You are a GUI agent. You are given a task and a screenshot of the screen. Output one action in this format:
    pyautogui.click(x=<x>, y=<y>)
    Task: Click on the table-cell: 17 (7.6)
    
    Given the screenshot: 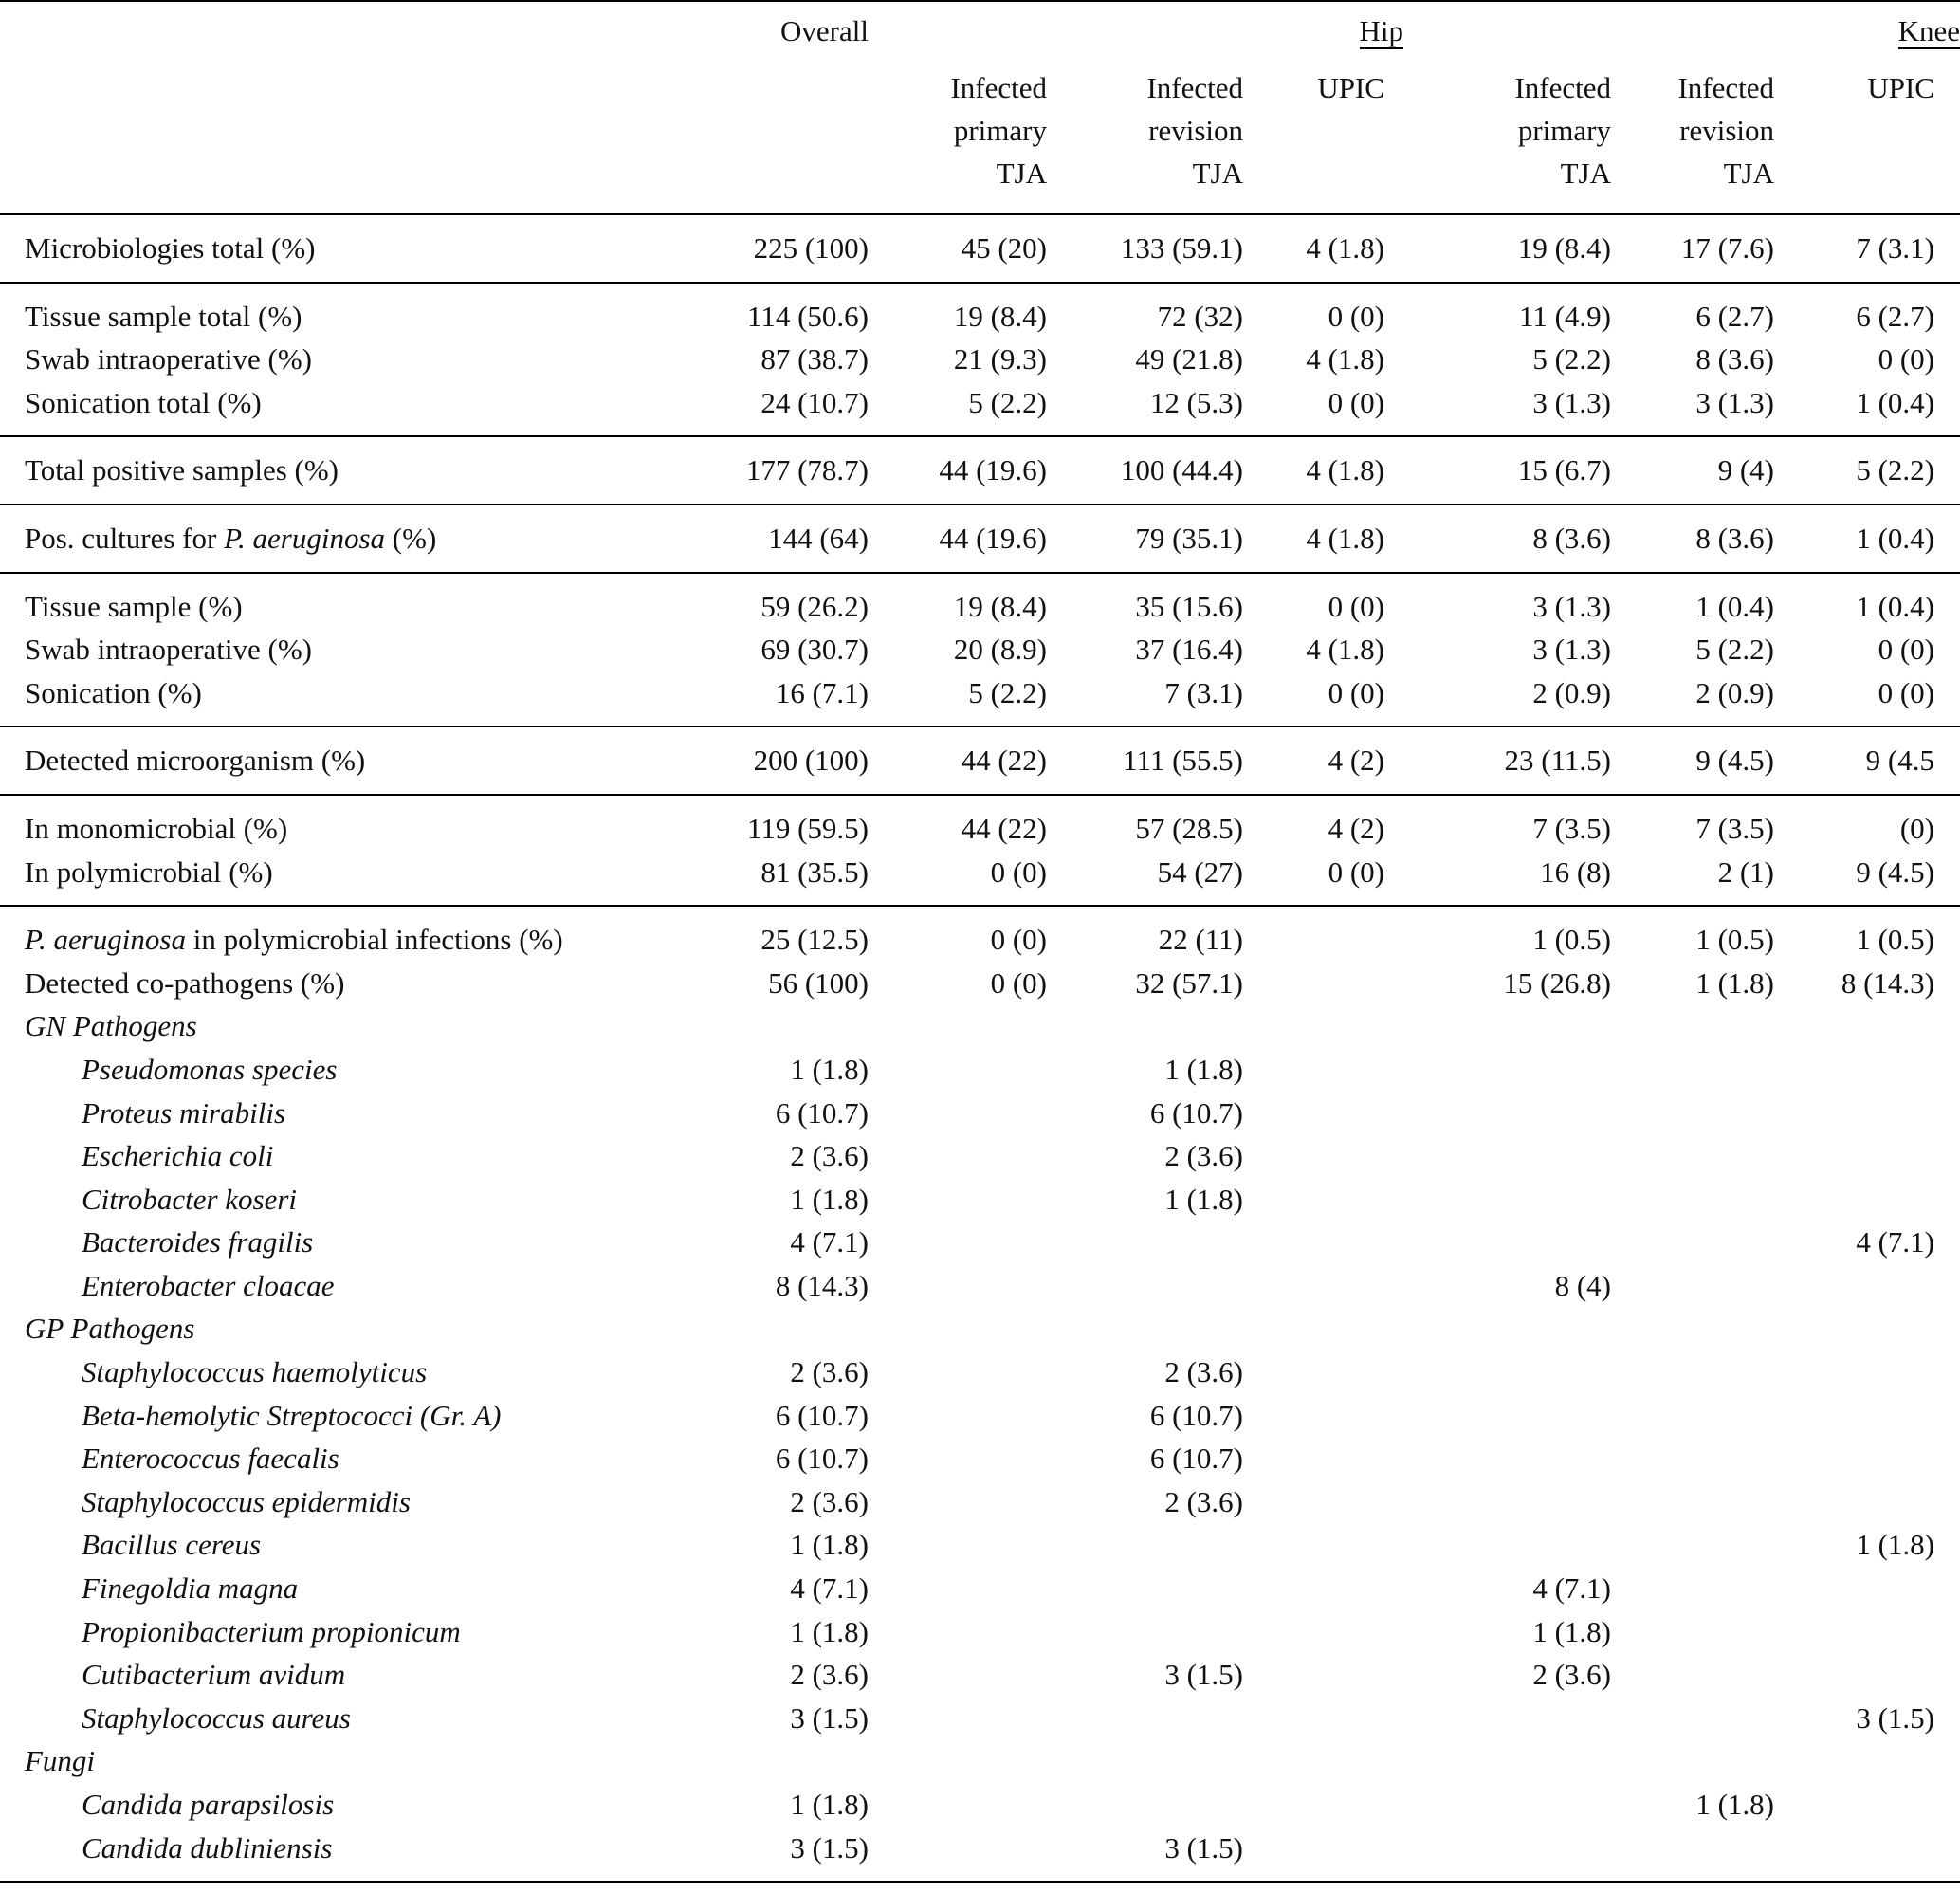 What is the action you would take?
    pyautogui.click(x=1727, y=248)
    